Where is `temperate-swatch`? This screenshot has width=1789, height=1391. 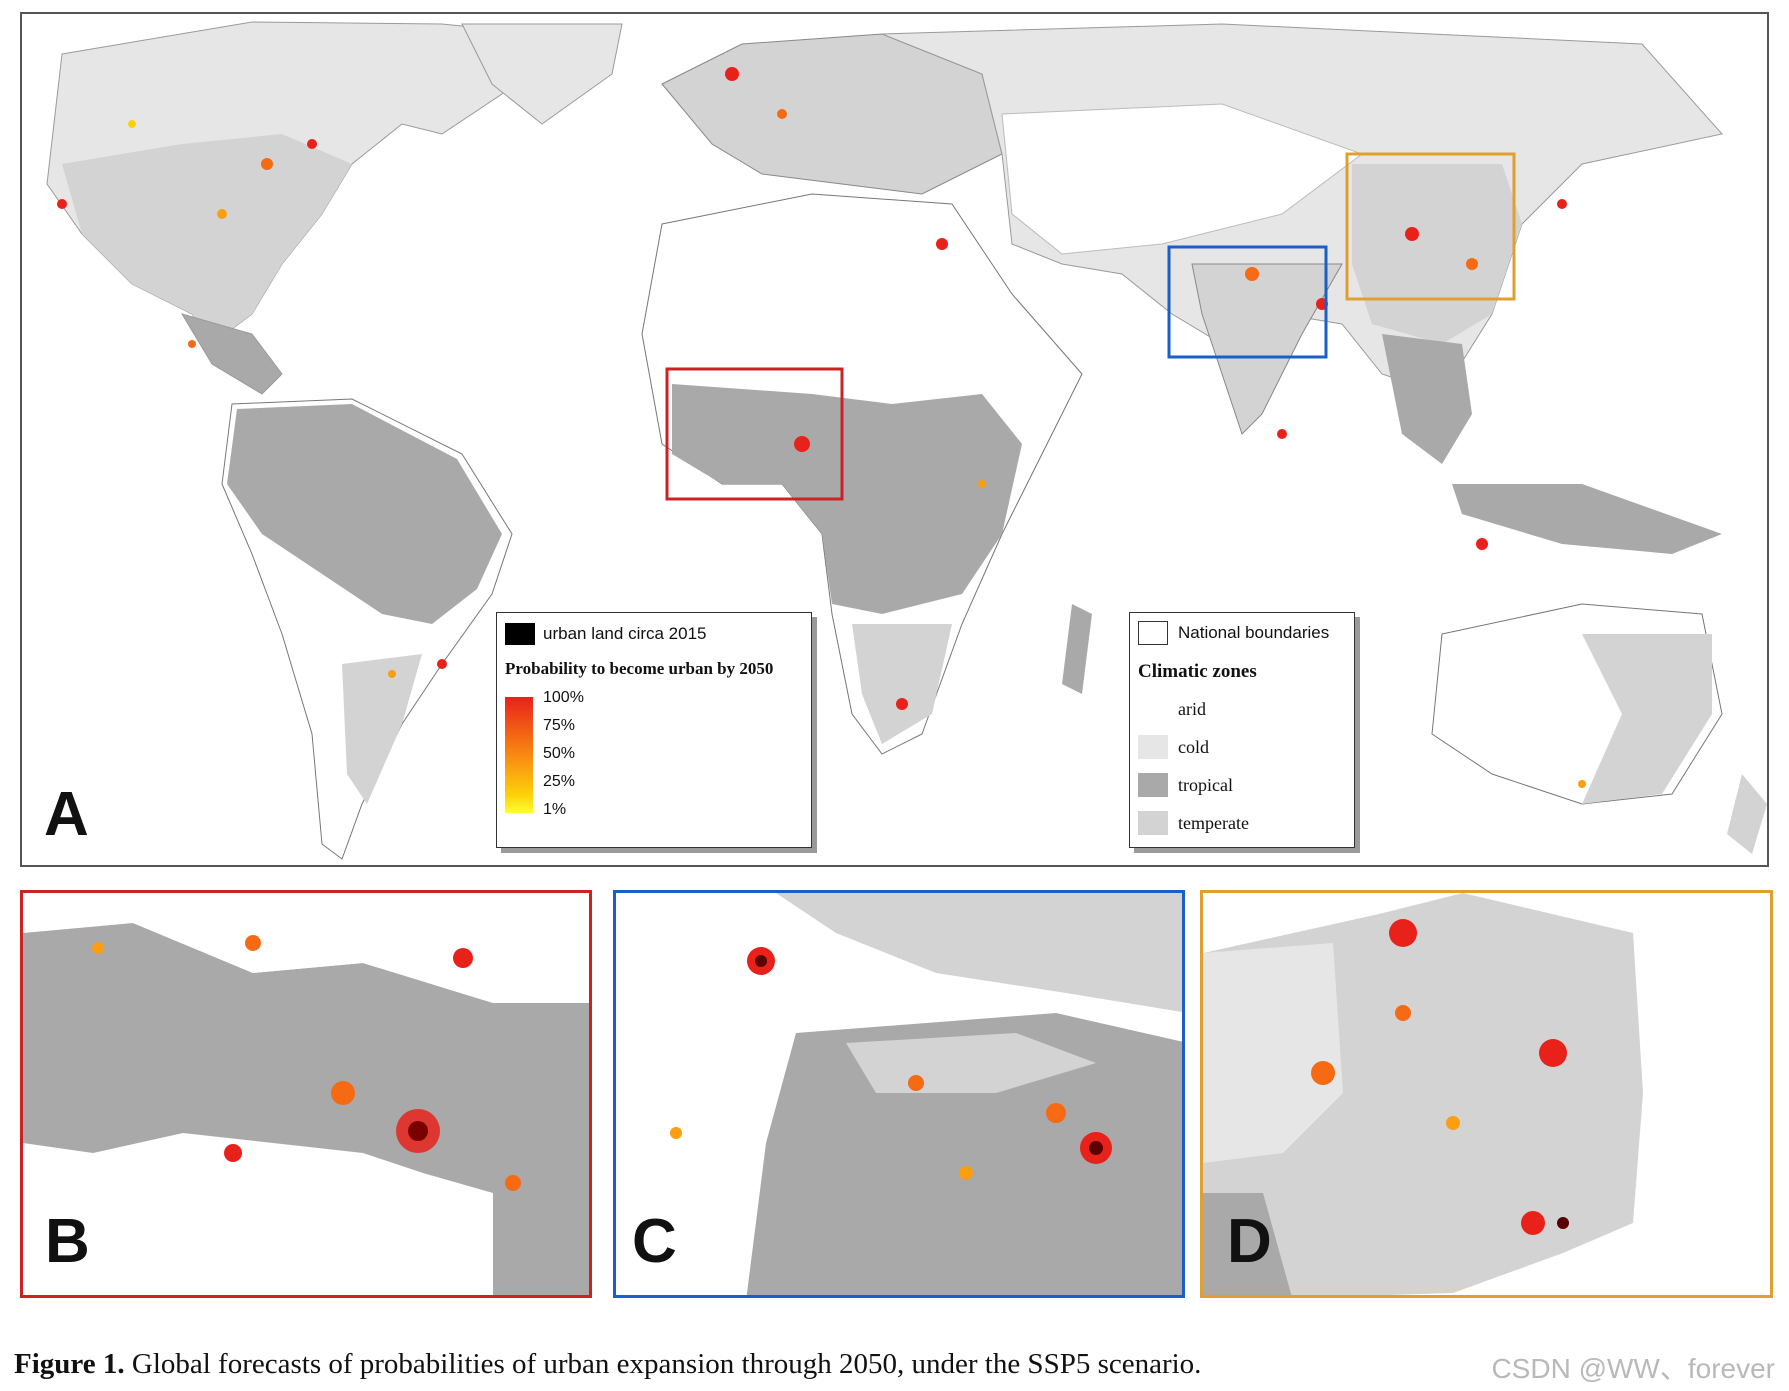 temperate-swatch is located at coordinates (1153, 823).